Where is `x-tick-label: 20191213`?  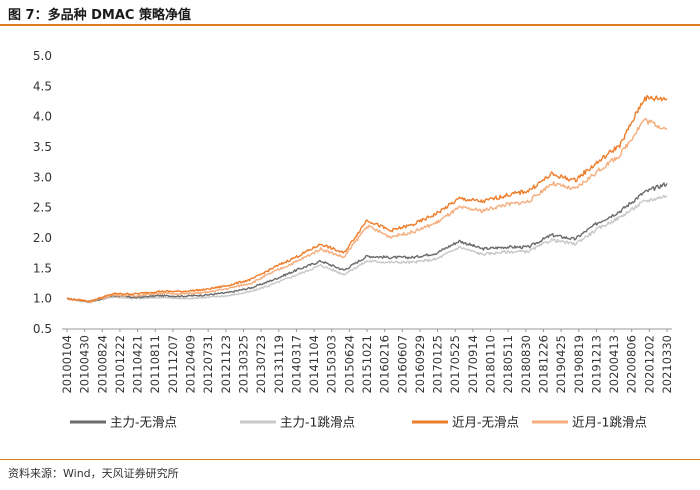 x-tick-label: 20191213 is located at coordinates (596, 364).